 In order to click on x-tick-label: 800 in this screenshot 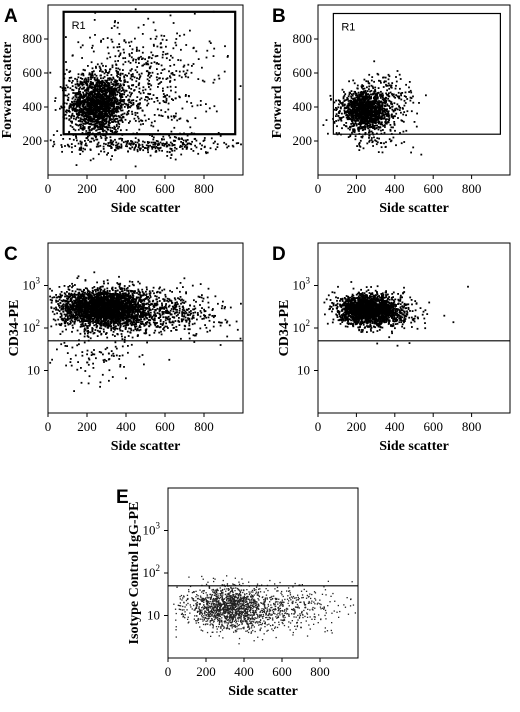, I will do `click(472, 188)`.